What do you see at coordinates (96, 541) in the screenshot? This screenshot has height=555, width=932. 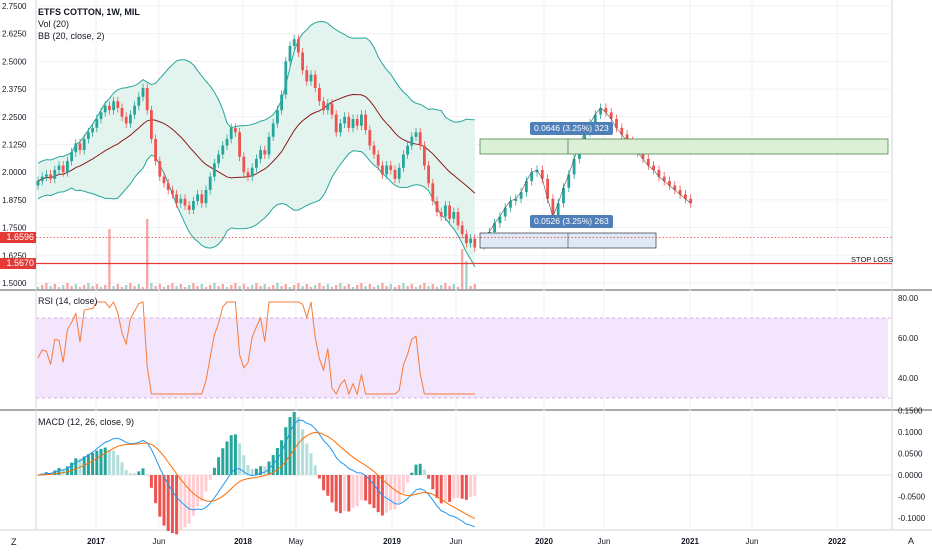 I see `time-tick-label: 2017` at bounding box center [96, 541].